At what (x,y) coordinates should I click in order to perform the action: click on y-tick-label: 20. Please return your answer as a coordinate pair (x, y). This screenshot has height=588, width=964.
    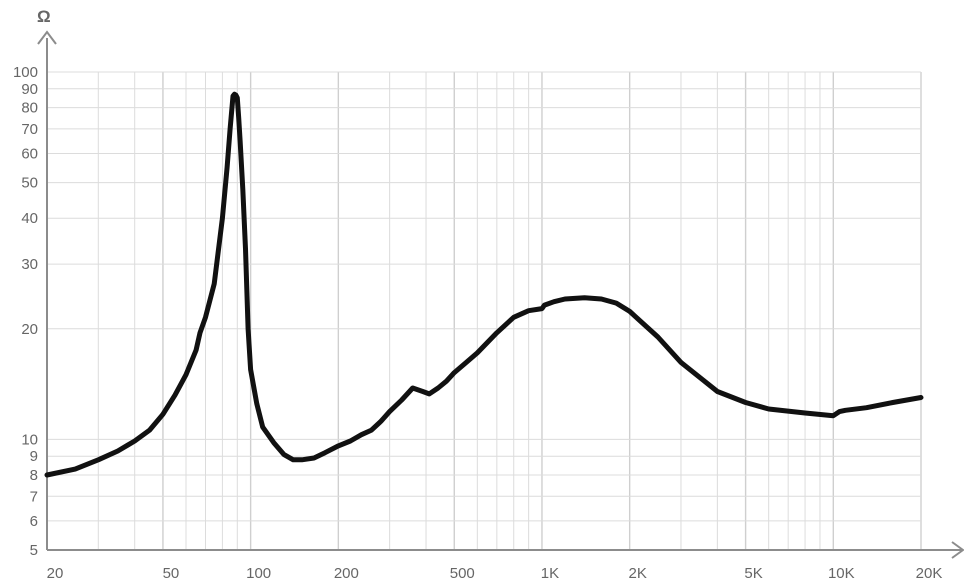
    Looking at the image, I should click on (29, 329).